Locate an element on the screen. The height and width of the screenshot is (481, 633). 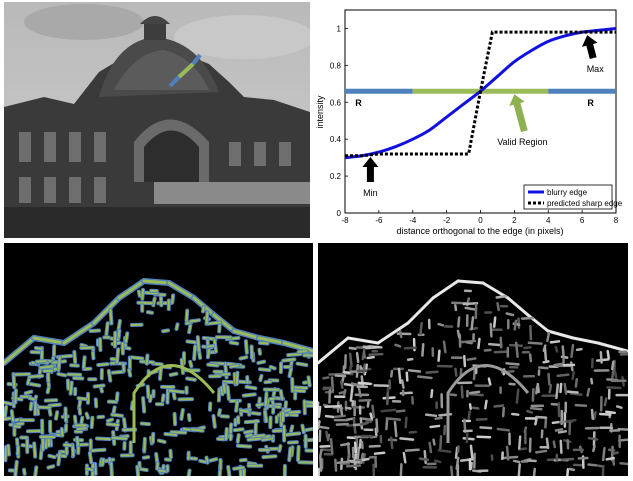
x-tick-label: 8 is located at coordinates (616, 220).